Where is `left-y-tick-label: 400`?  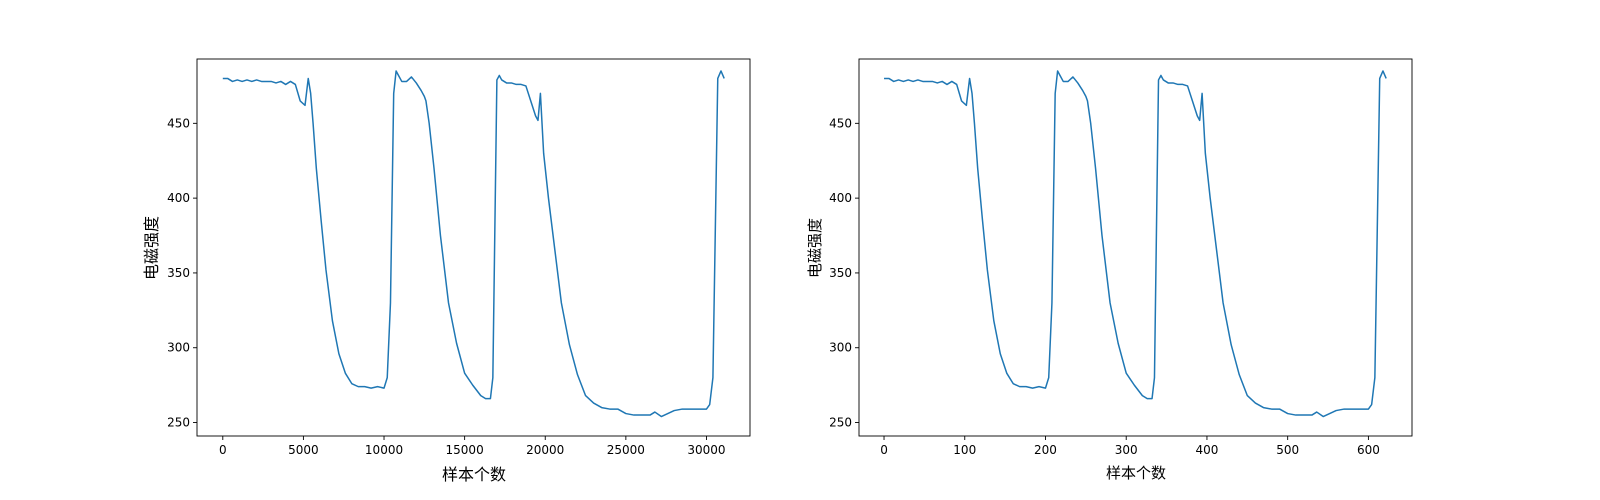 left-y-tick-label: 400 is located at coordinates (178, 198).